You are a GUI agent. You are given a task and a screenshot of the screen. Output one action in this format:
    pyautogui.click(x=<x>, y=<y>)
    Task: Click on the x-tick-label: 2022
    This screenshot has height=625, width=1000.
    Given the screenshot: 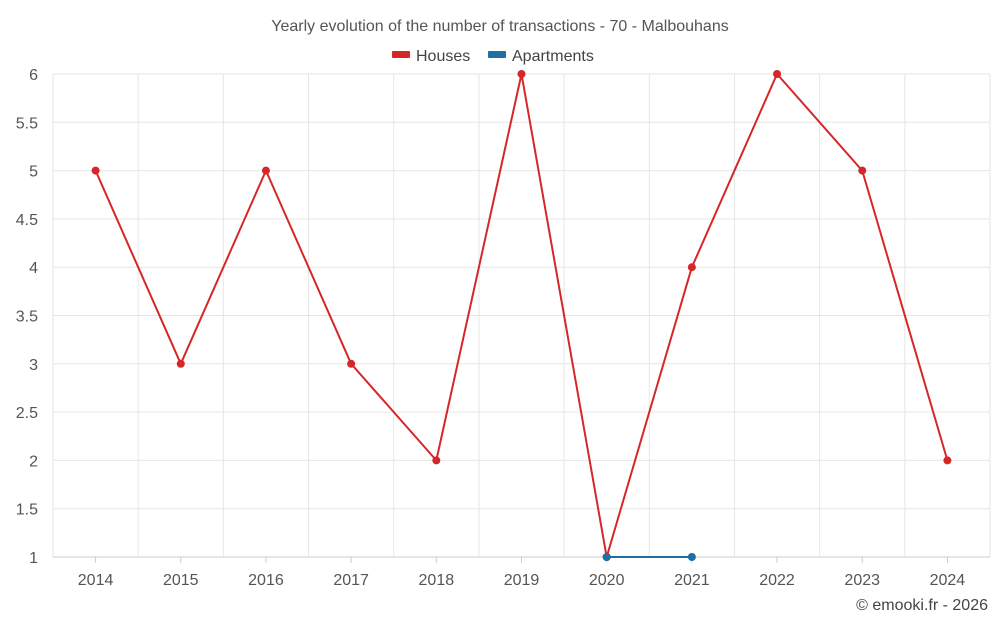 What is the action you would take?
    pyautogui.click(x=777, y=580)
    